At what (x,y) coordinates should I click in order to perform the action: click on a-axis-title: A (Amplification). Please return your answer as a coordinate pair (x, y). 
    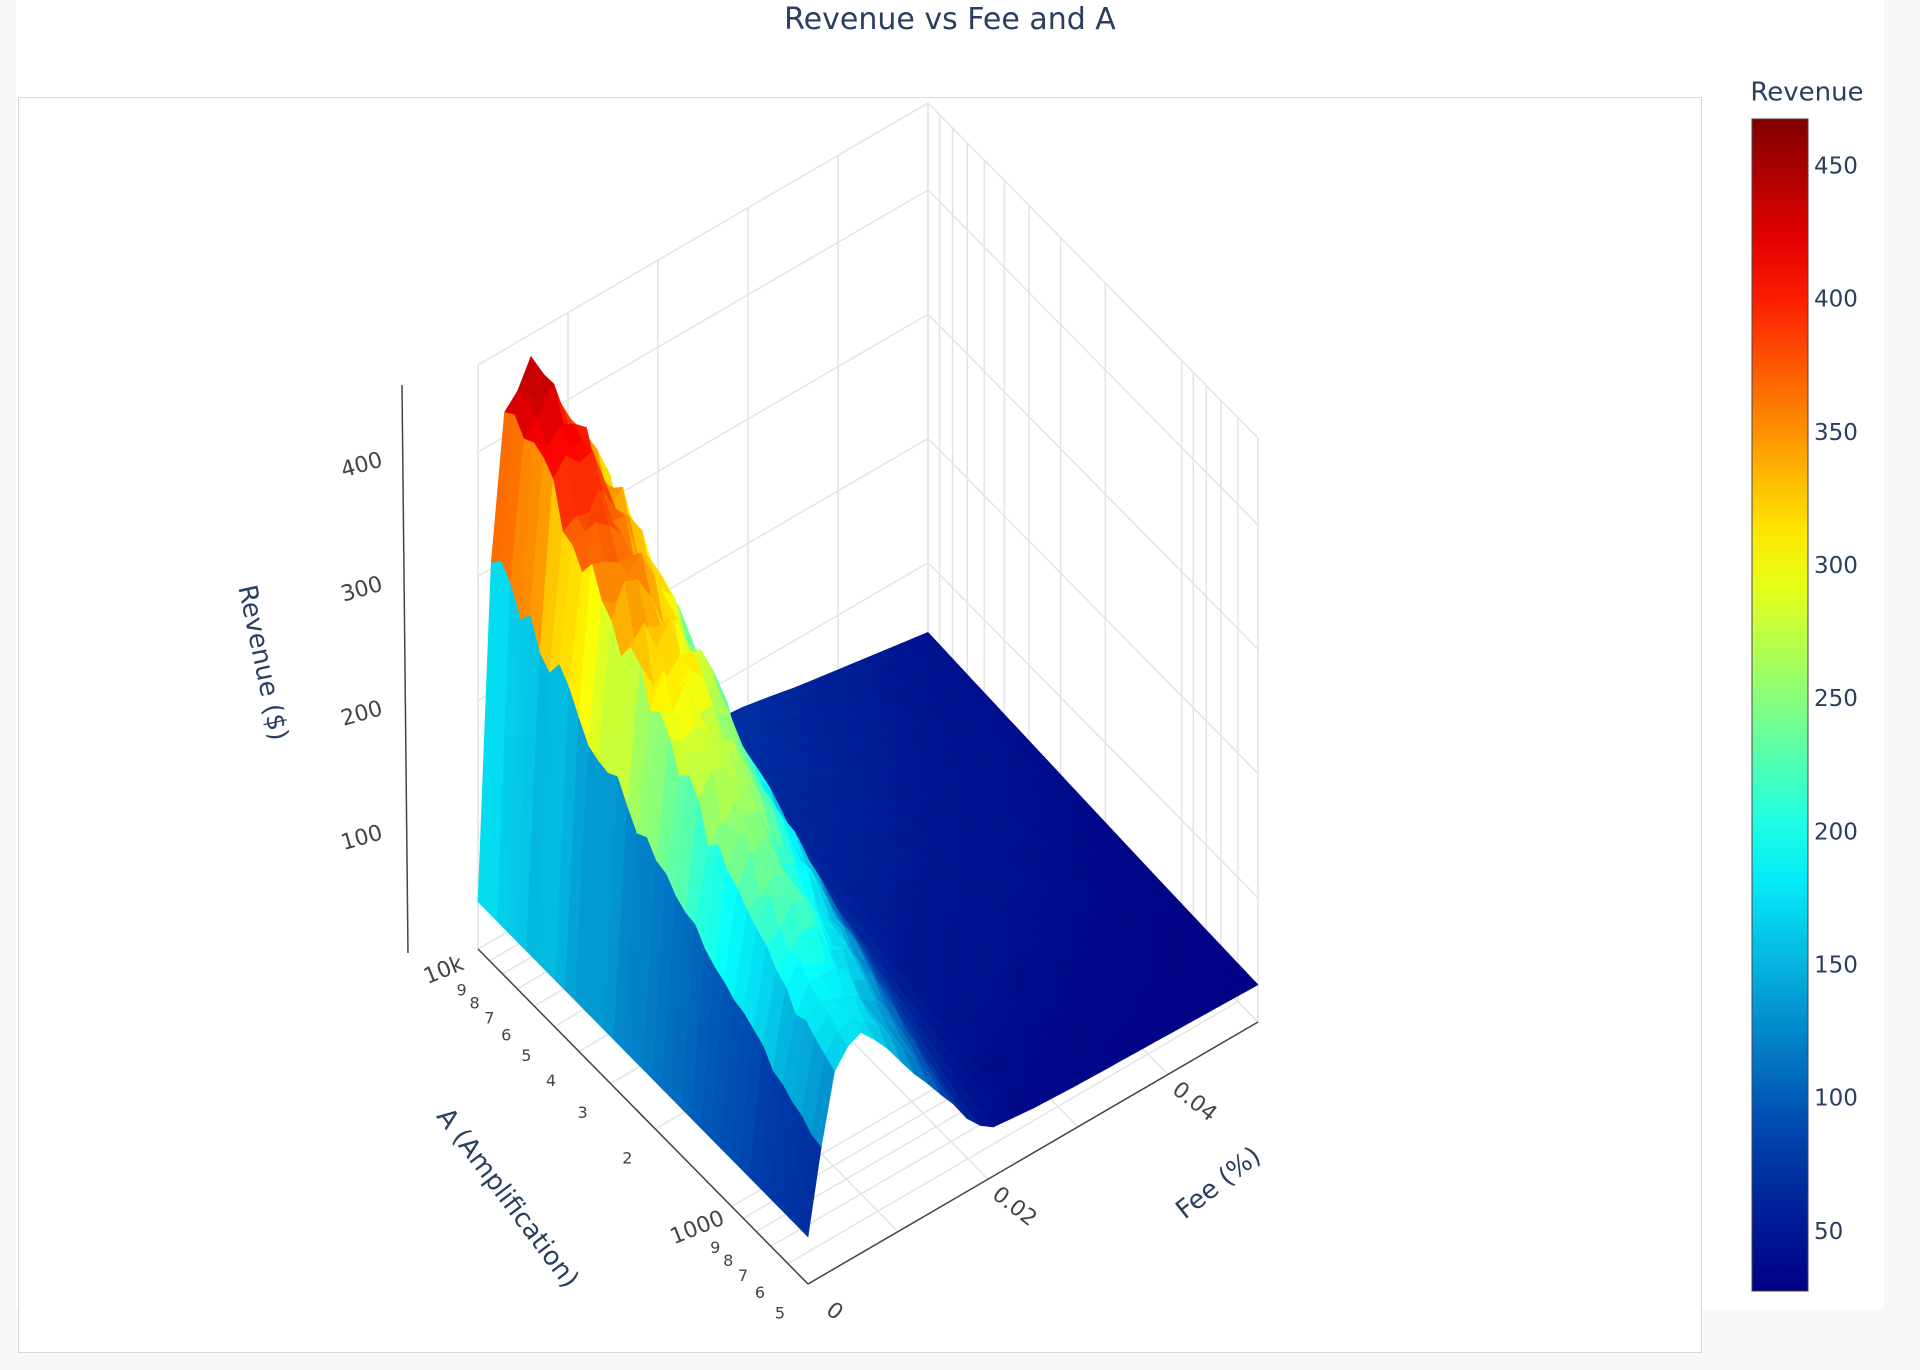
    Looking at the image, I should click on (507, 1198).